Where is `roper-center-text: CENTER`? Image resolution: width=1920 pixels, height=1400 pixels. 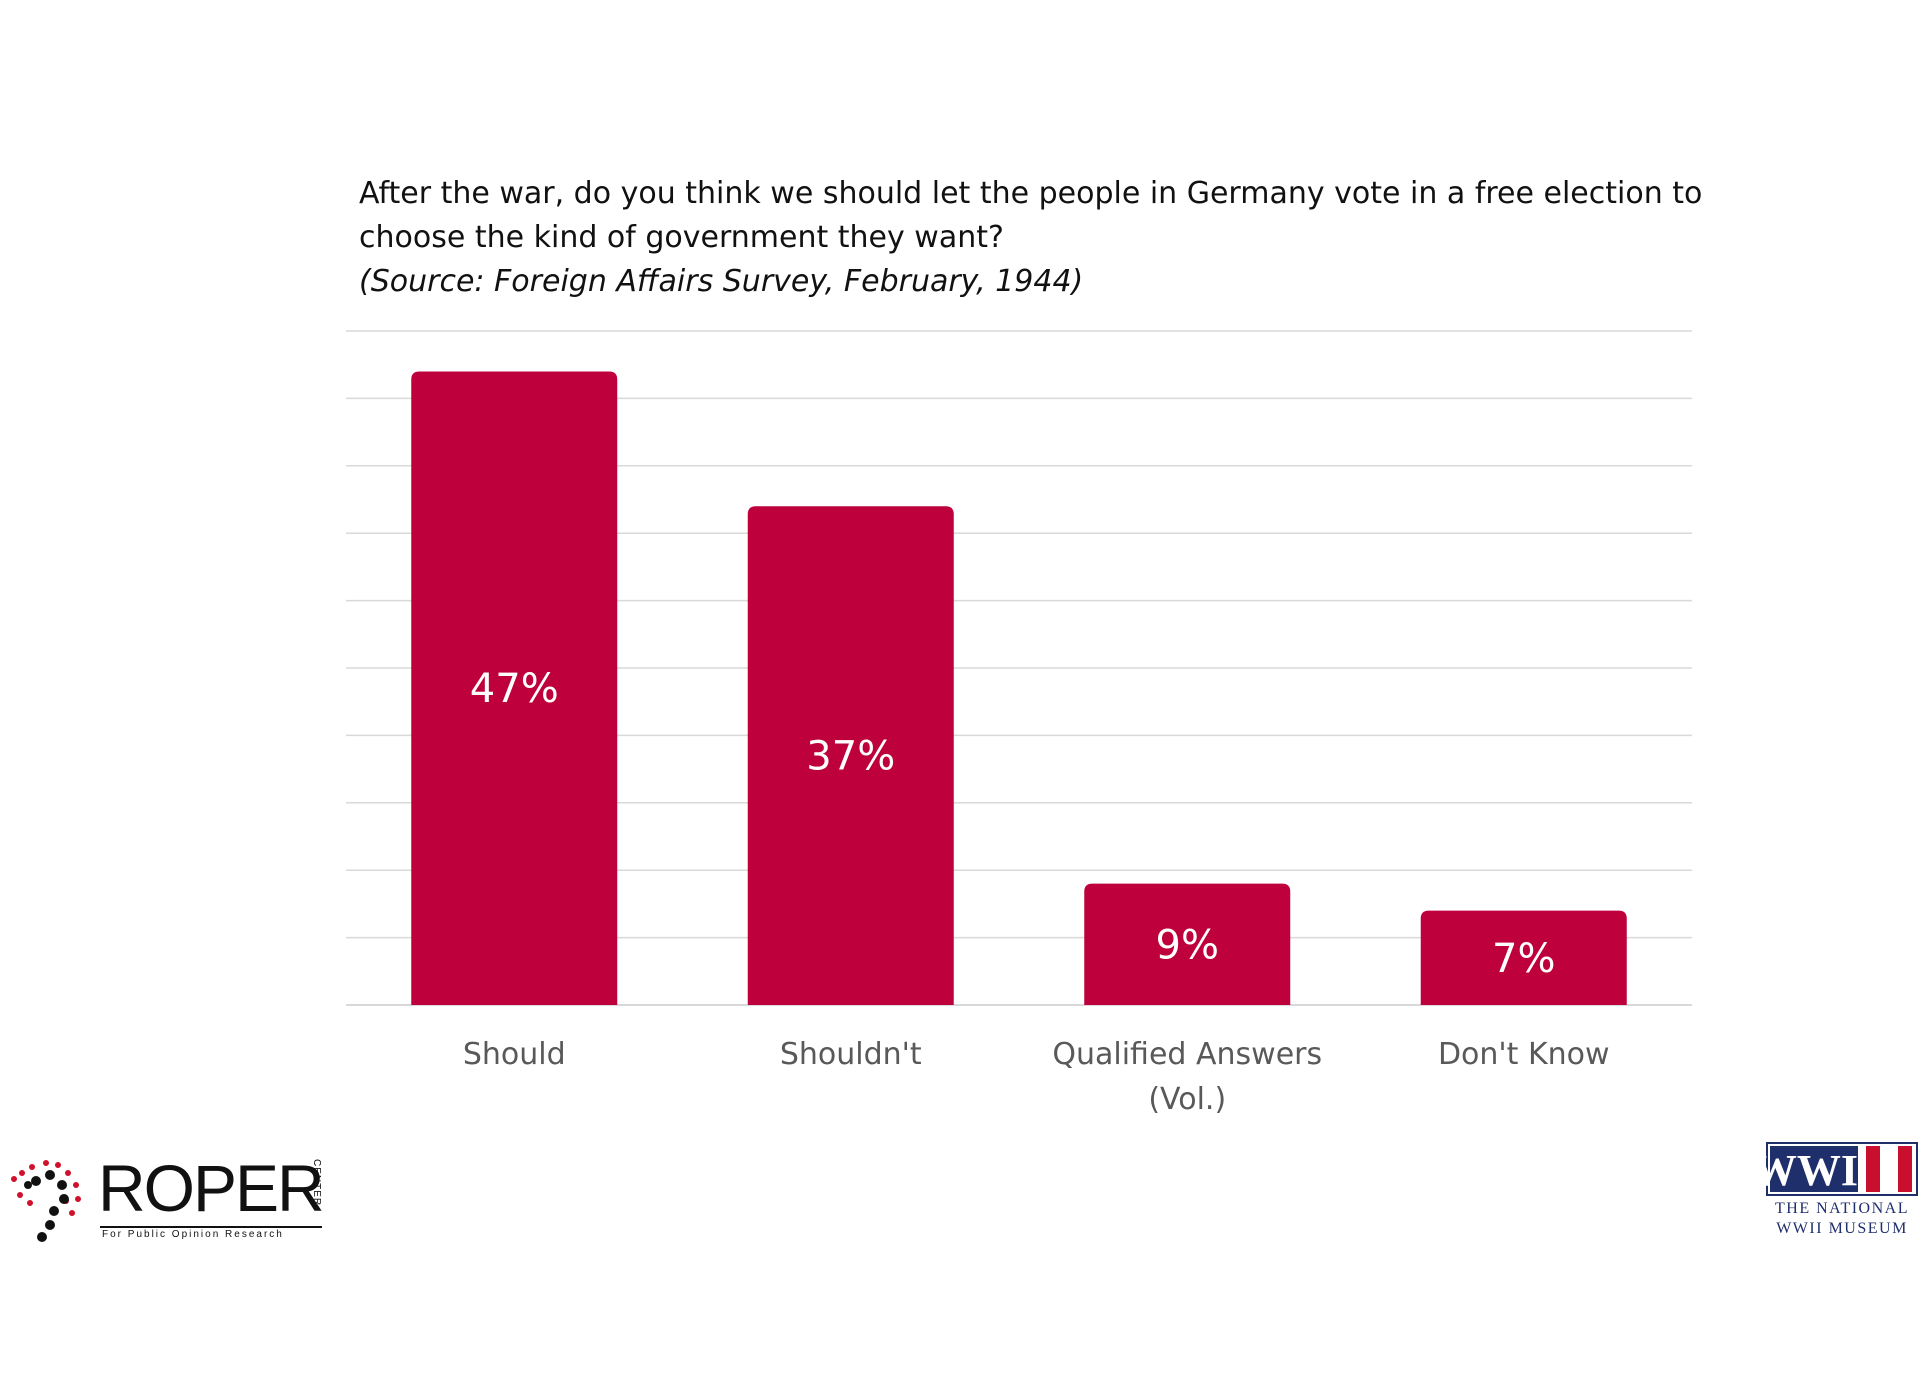 roper-center-text: CENTER is located at coordinates (316, 1183).